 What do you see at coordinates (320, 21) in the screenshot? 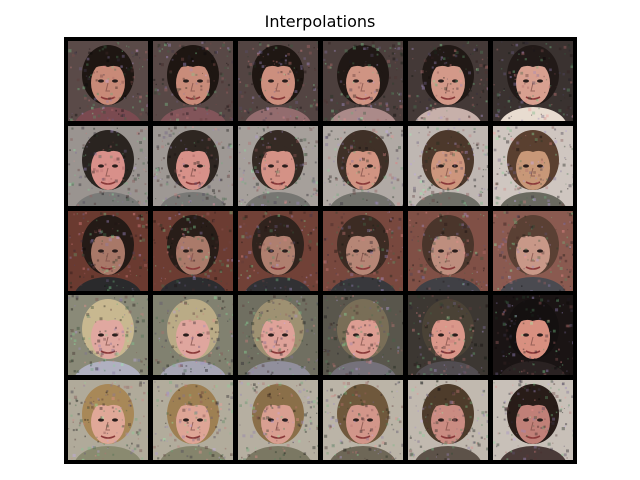
I see `figure-title: Interpolations` at bounding box center [320, 21].